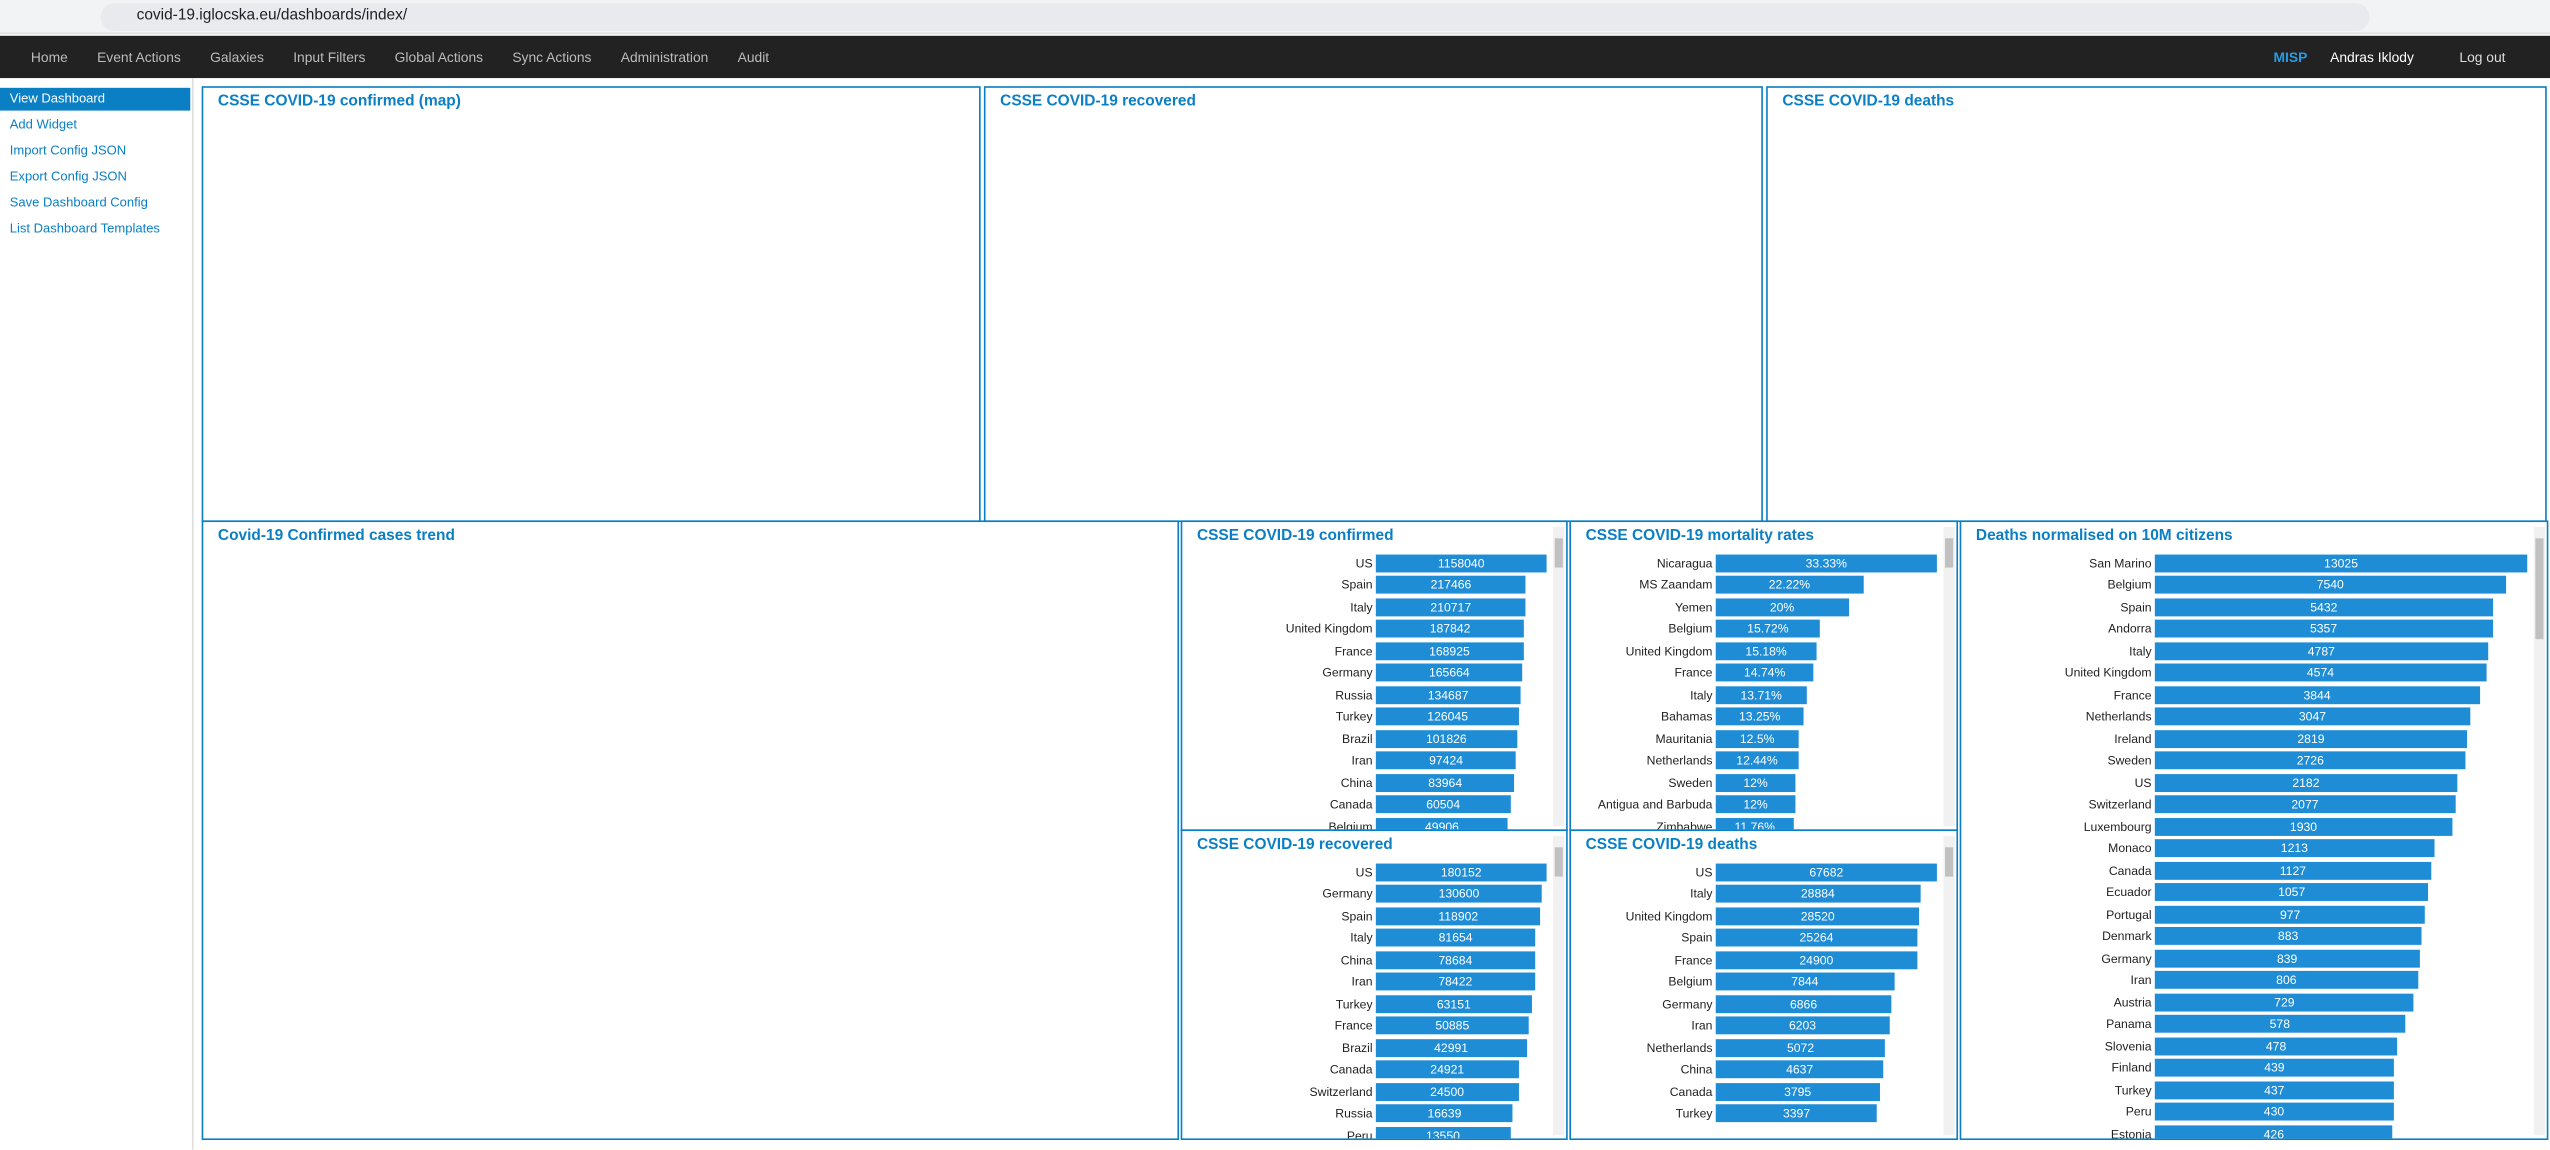 This screenshot has width=2550, height=1150. What do you see at coordinates (439, 57) in the screenshot?
I see `nav-item: Global Actions` at bounding box center [439, 57].